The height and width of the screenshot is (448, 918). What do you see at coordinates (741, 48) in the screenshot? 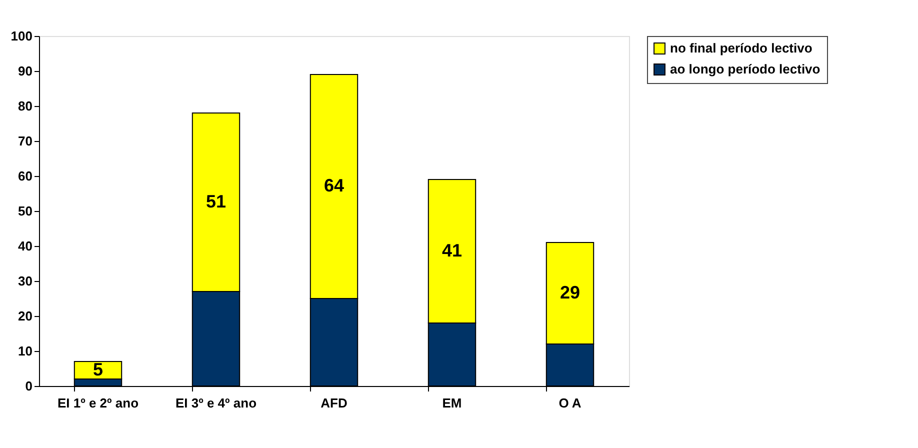
I see `legend-label: no final período lectivo` at bounding box center [741, 48].